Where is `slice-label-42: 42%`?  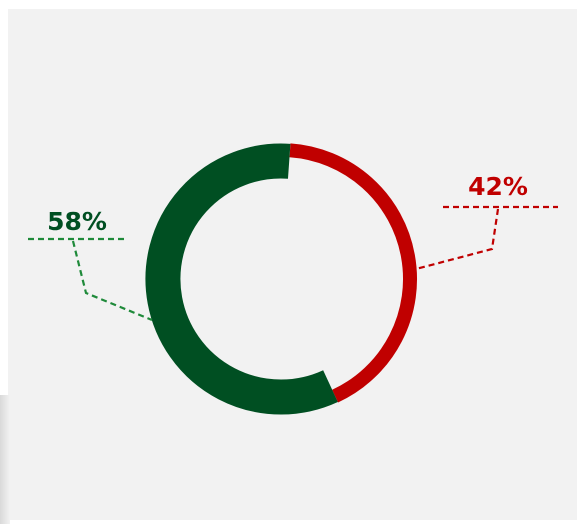 slice-label-42: 42% is located at coordinates (498, 186).